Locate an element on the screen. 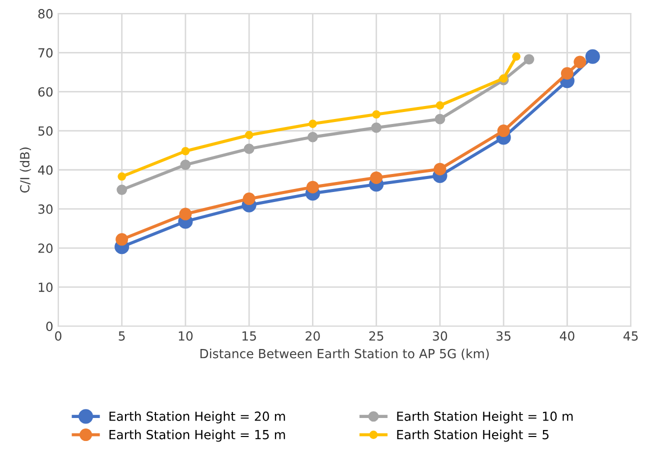  y-tick-label: 70 is located at coordinates (45, 53).